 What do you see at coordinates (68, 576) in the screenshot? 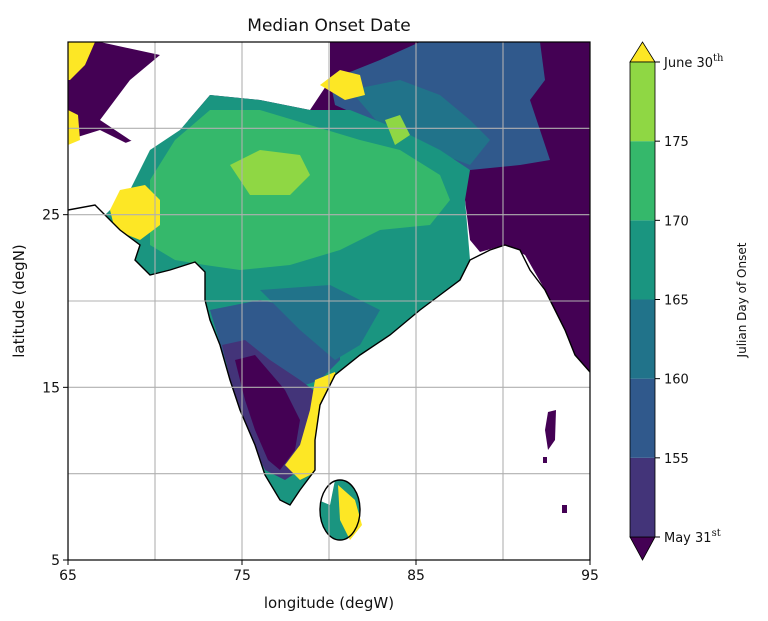
I see `x-tick-label: 65` at bounding box center [68, 576].